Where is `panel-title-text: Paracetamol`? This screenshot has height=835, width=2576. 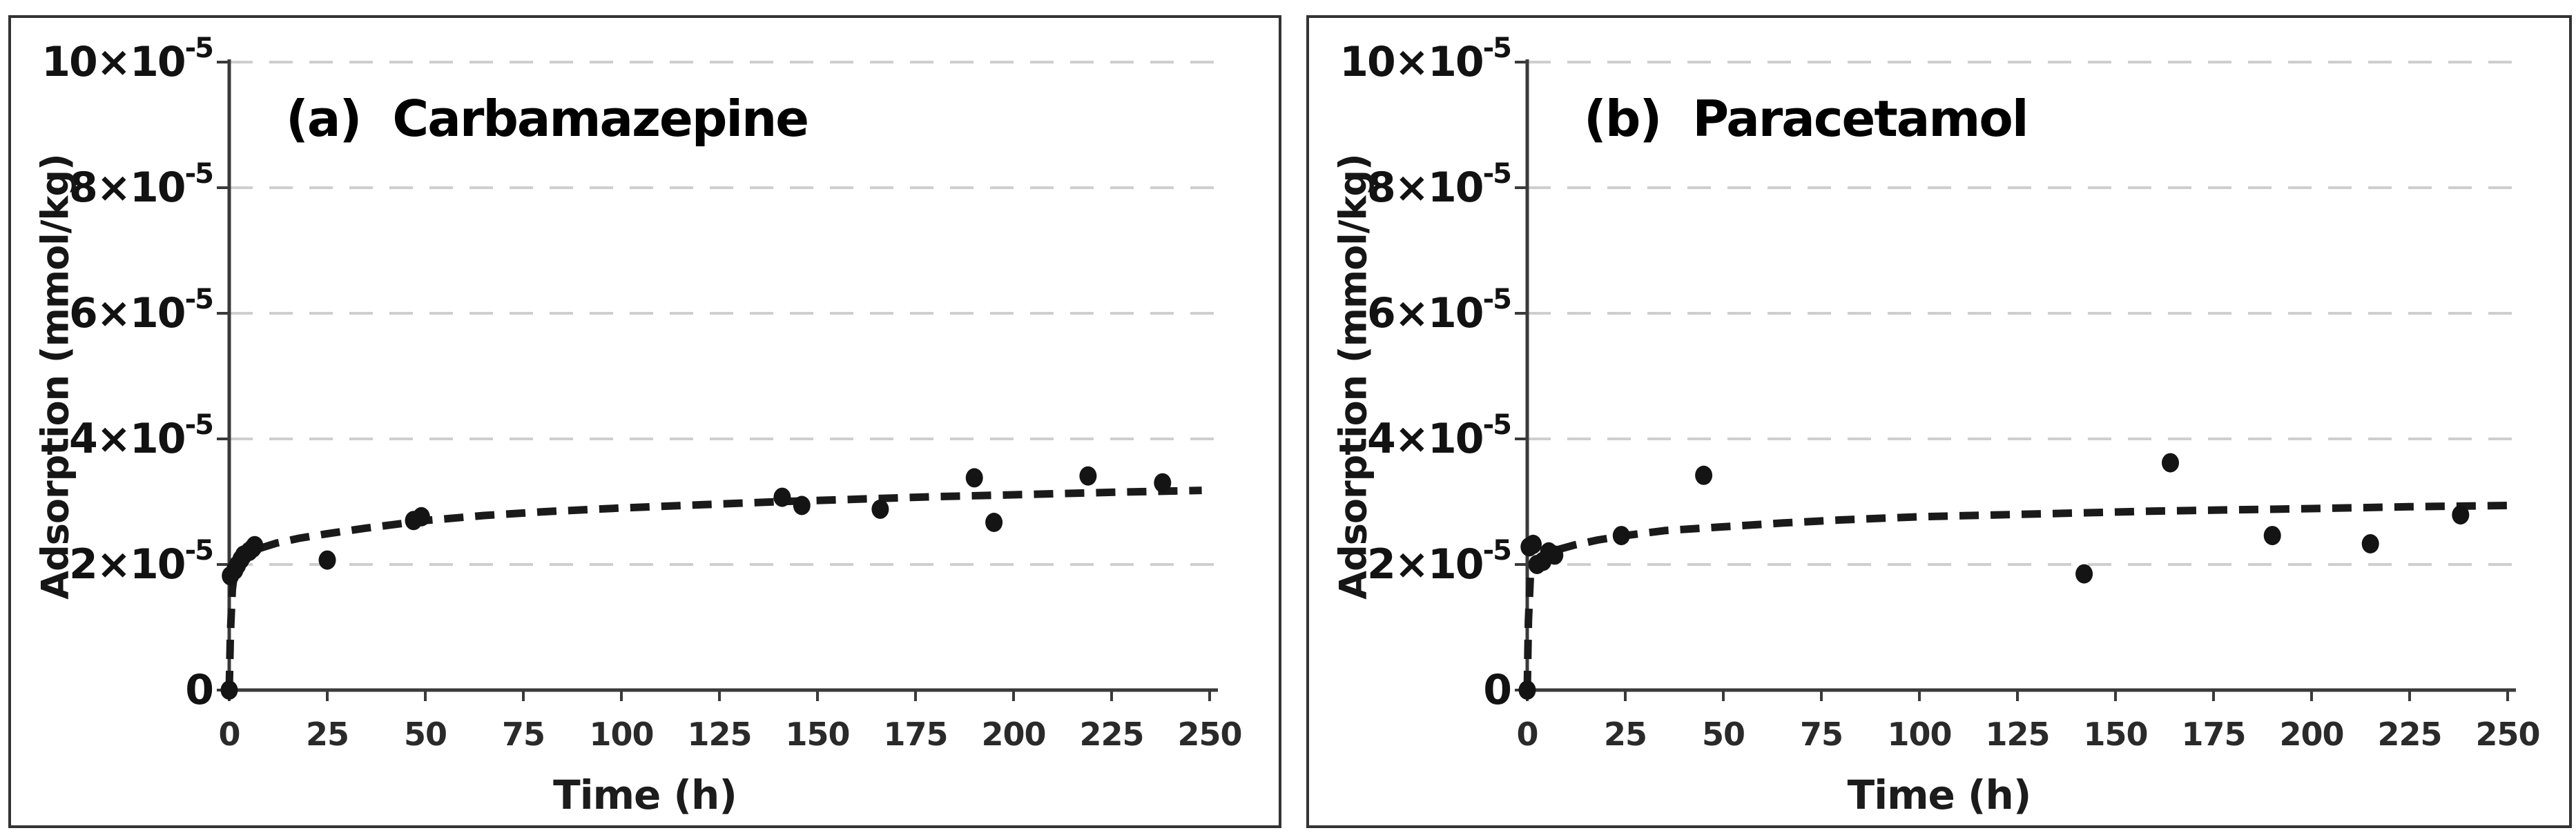
panel-title-text: Paracetamol is located at coordinates (1860, 119).